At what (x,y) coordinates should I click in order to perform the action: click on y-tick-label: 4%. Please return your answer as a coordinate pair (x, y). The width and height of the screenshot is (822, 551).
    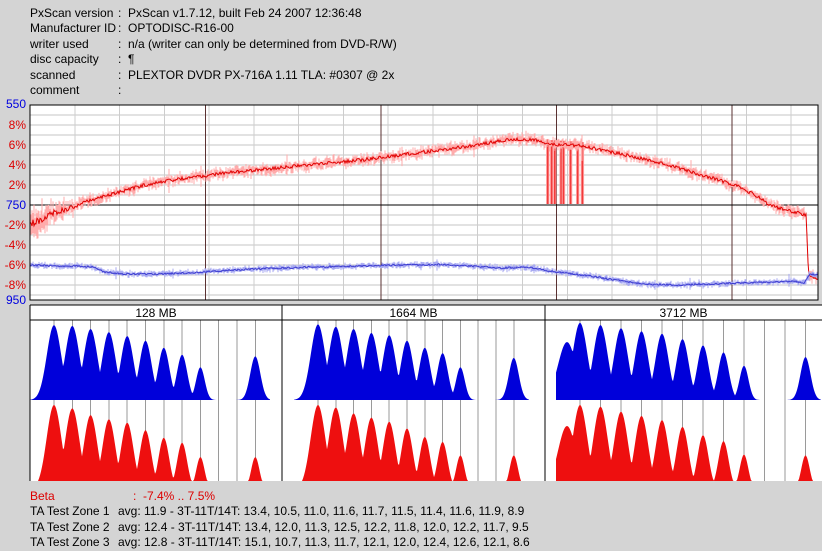
    Looking at the image, I should click on (17, 165).